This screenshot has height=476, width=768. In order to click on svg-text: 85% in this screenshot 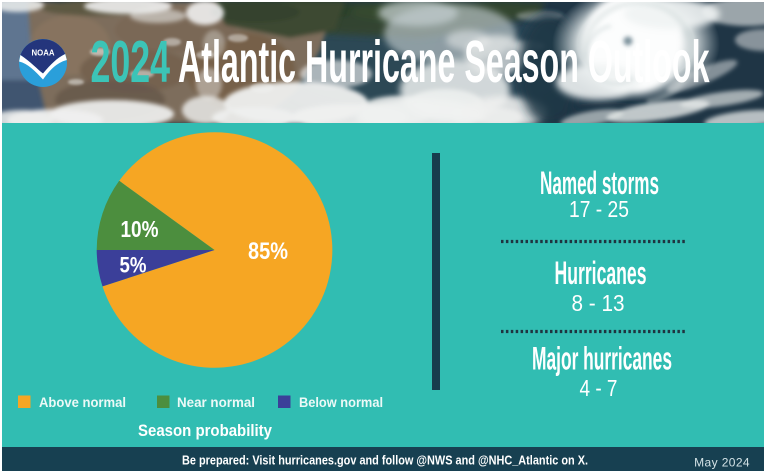, I will do `click(268, 251)`.